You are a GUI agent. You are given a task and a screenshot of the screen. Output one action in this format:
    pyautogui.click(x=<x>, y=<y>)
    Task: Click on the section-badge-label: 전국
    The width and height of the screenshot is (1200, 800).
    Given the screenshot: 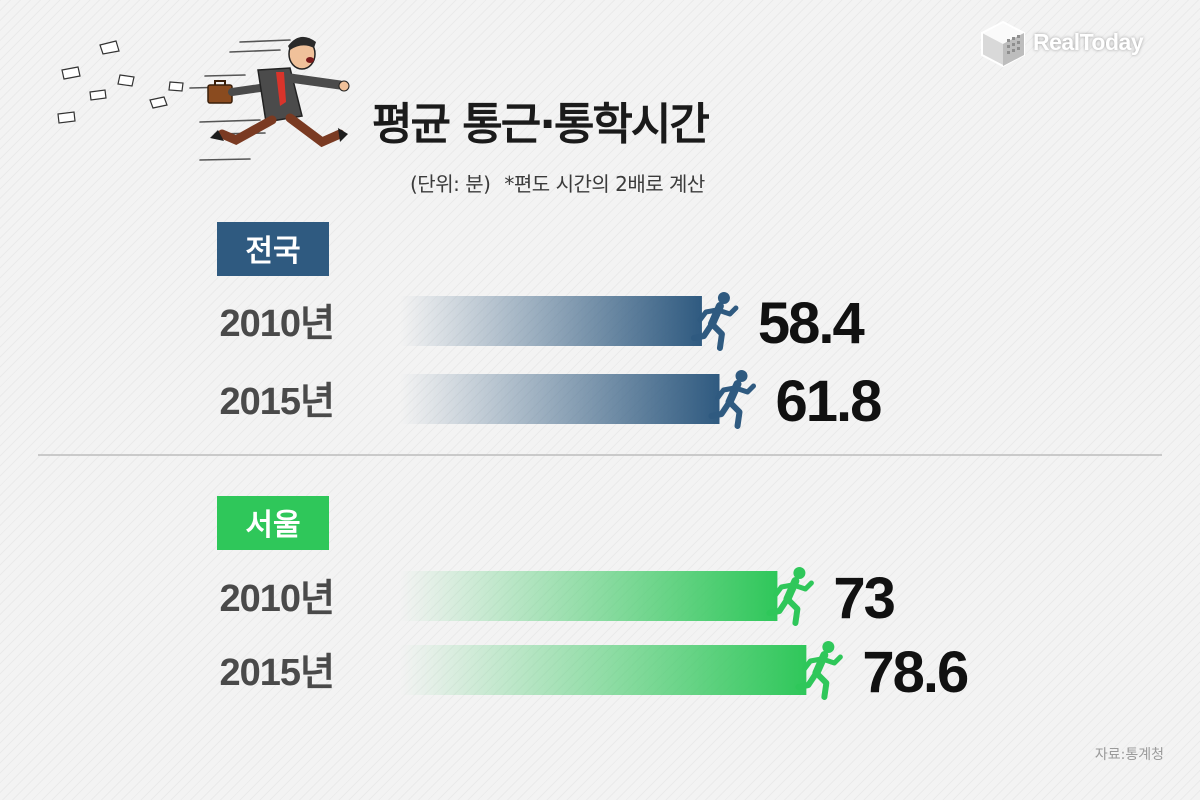 What is the action you would take?
    pyautogui.click(x=272, y=251)
    